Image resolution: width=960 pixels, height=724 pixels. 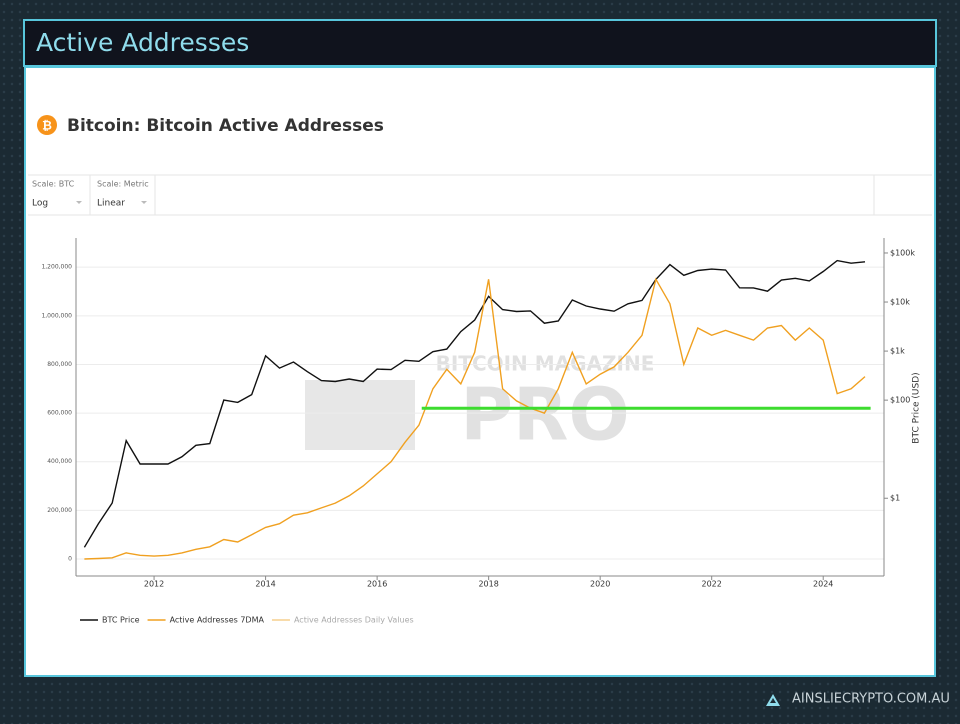 I want to click on y-tick-label: 400,000, so click(x=59, y=461).